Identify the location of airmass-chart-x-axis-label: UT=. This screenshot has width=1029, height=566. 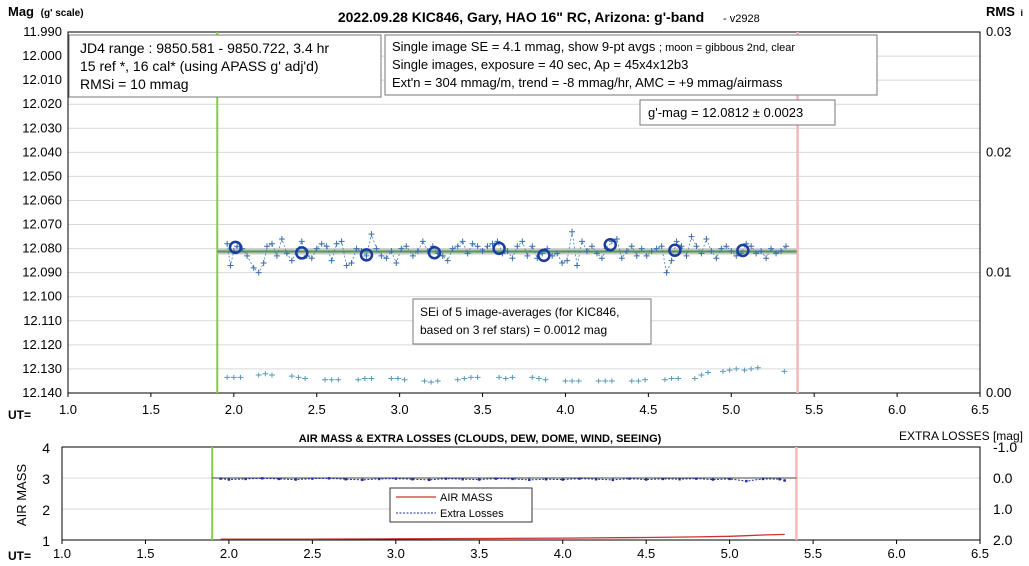
(19, 556).